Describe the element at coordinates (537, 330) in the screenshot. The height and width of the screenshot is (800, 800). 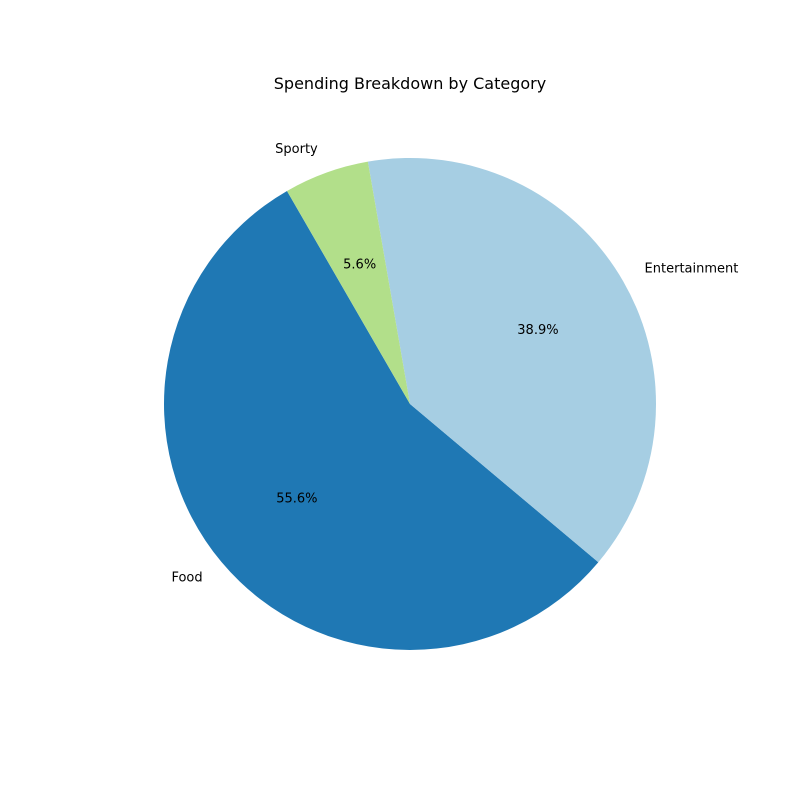
I see `pct-label-entertainment: 38.9%` at that location.